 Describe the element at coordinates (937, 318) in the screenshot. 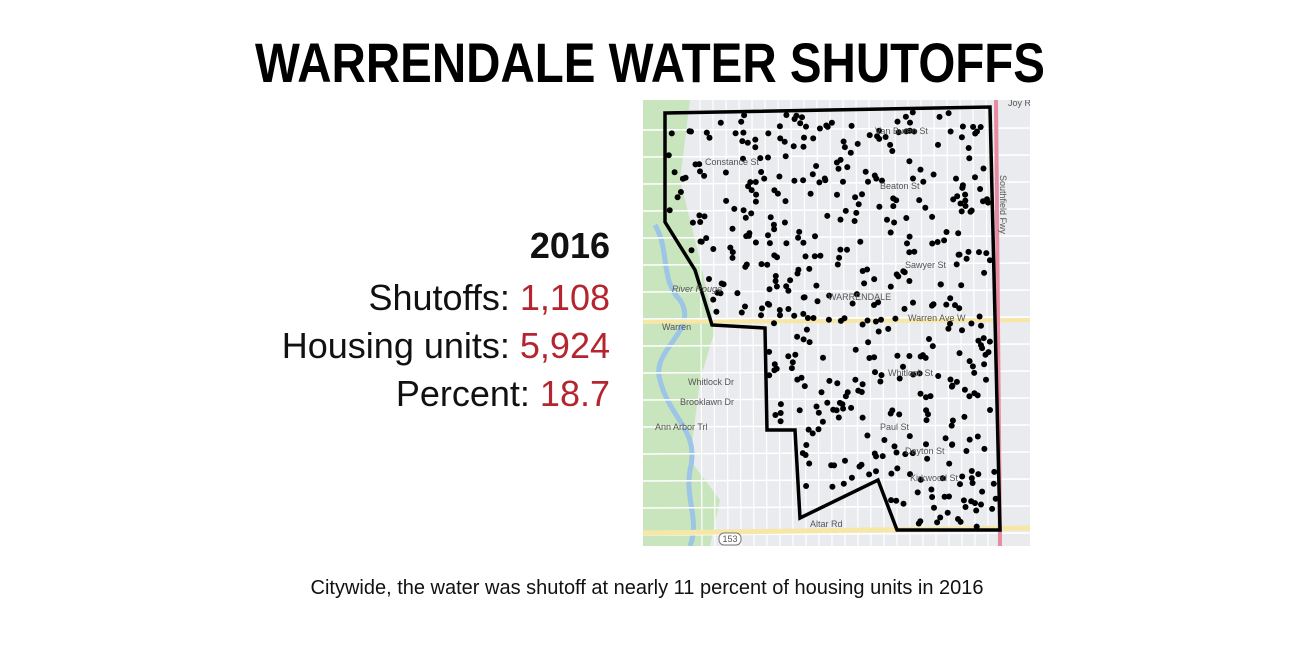

I see `map-label: Warren Ave W` at that location.